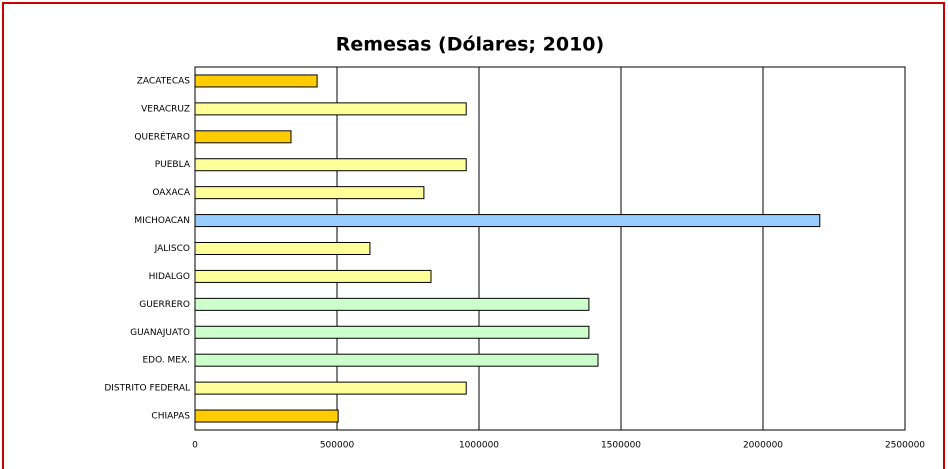 This screenshot has width=948, height=469. What do you see at coordinates (164, 81) in the screenshot?
I see `y-tick-label: ZACATECAS` at bounding box center [164, 81].